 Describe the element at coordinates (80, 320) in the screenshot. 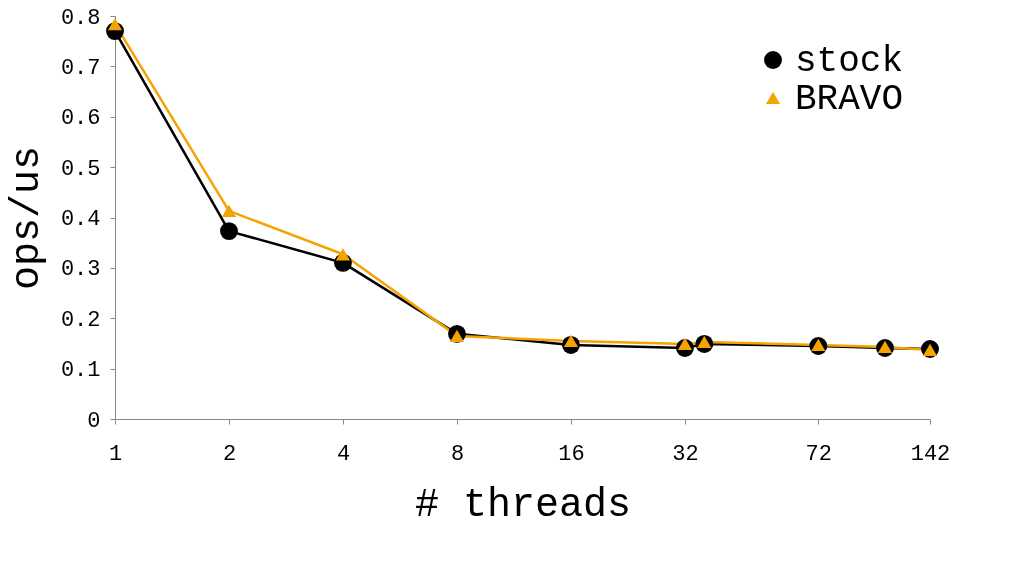

I see `y-tick-label: 0.2` at that location.